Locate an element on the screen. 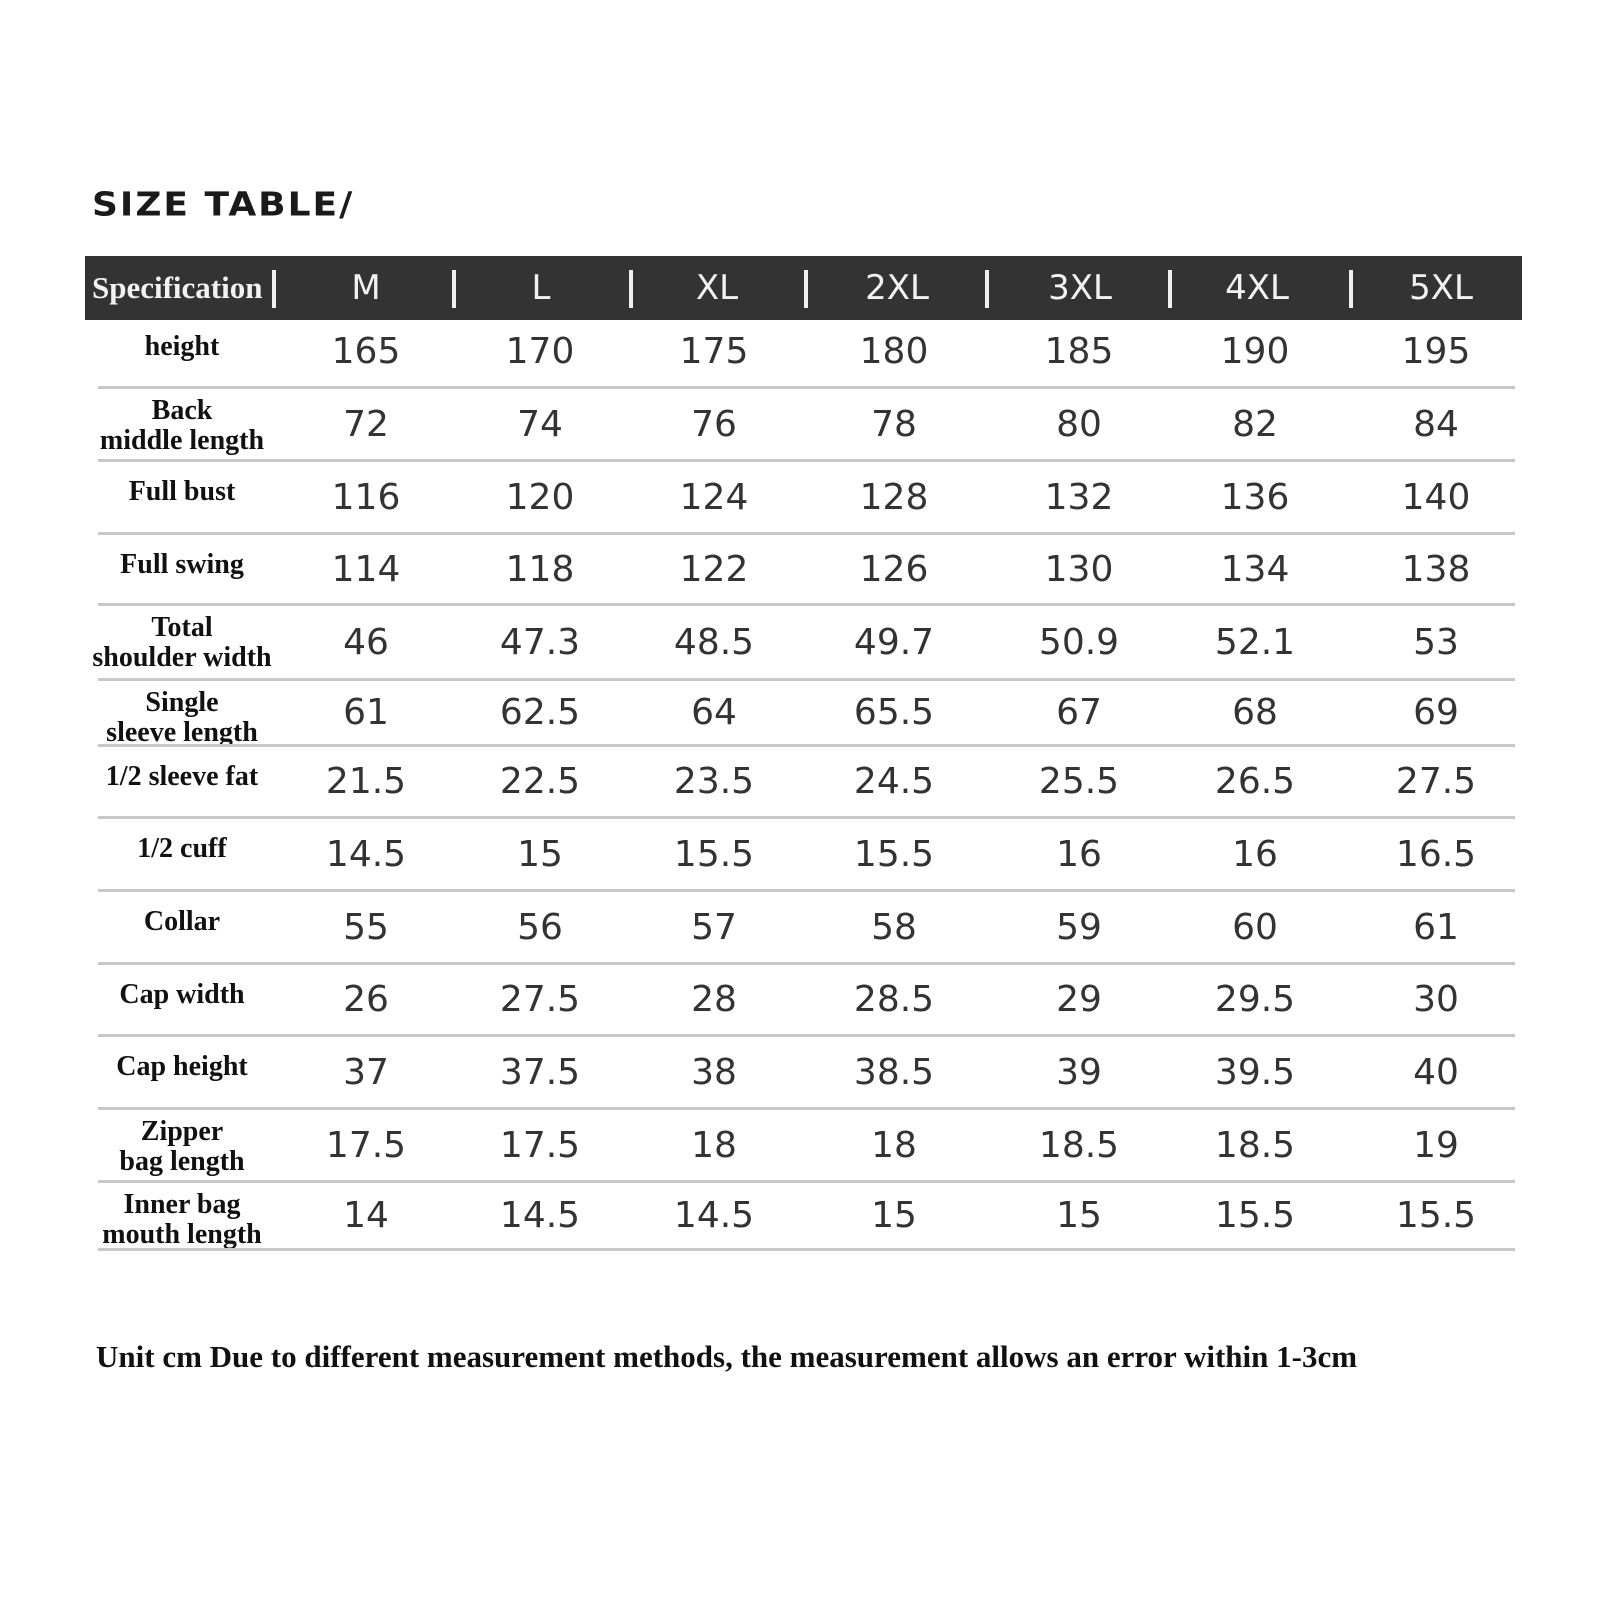 The width and height of the screenshot is (1601, 1601). table-row: Back middle length 72 74 76 78 80 82 84 is located at coordinates (800, 428).